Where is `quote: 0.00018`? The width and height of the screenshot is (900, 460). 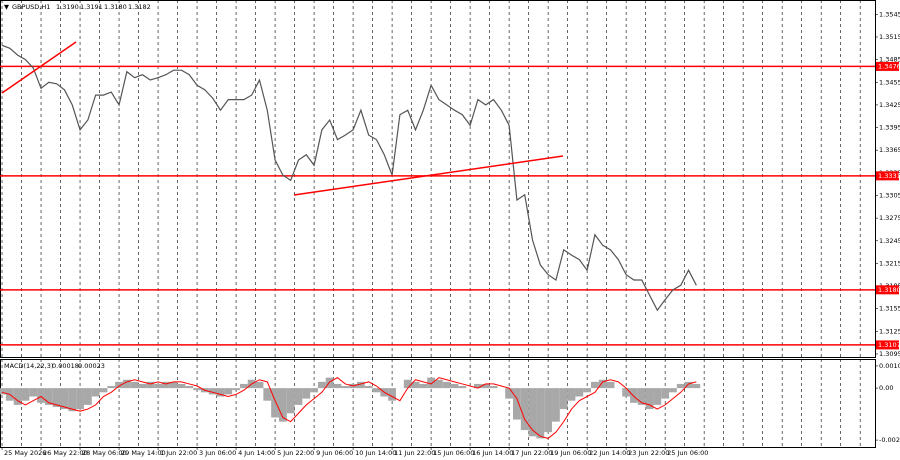
quote: 0.00018 is located at coordinates (65, 366).